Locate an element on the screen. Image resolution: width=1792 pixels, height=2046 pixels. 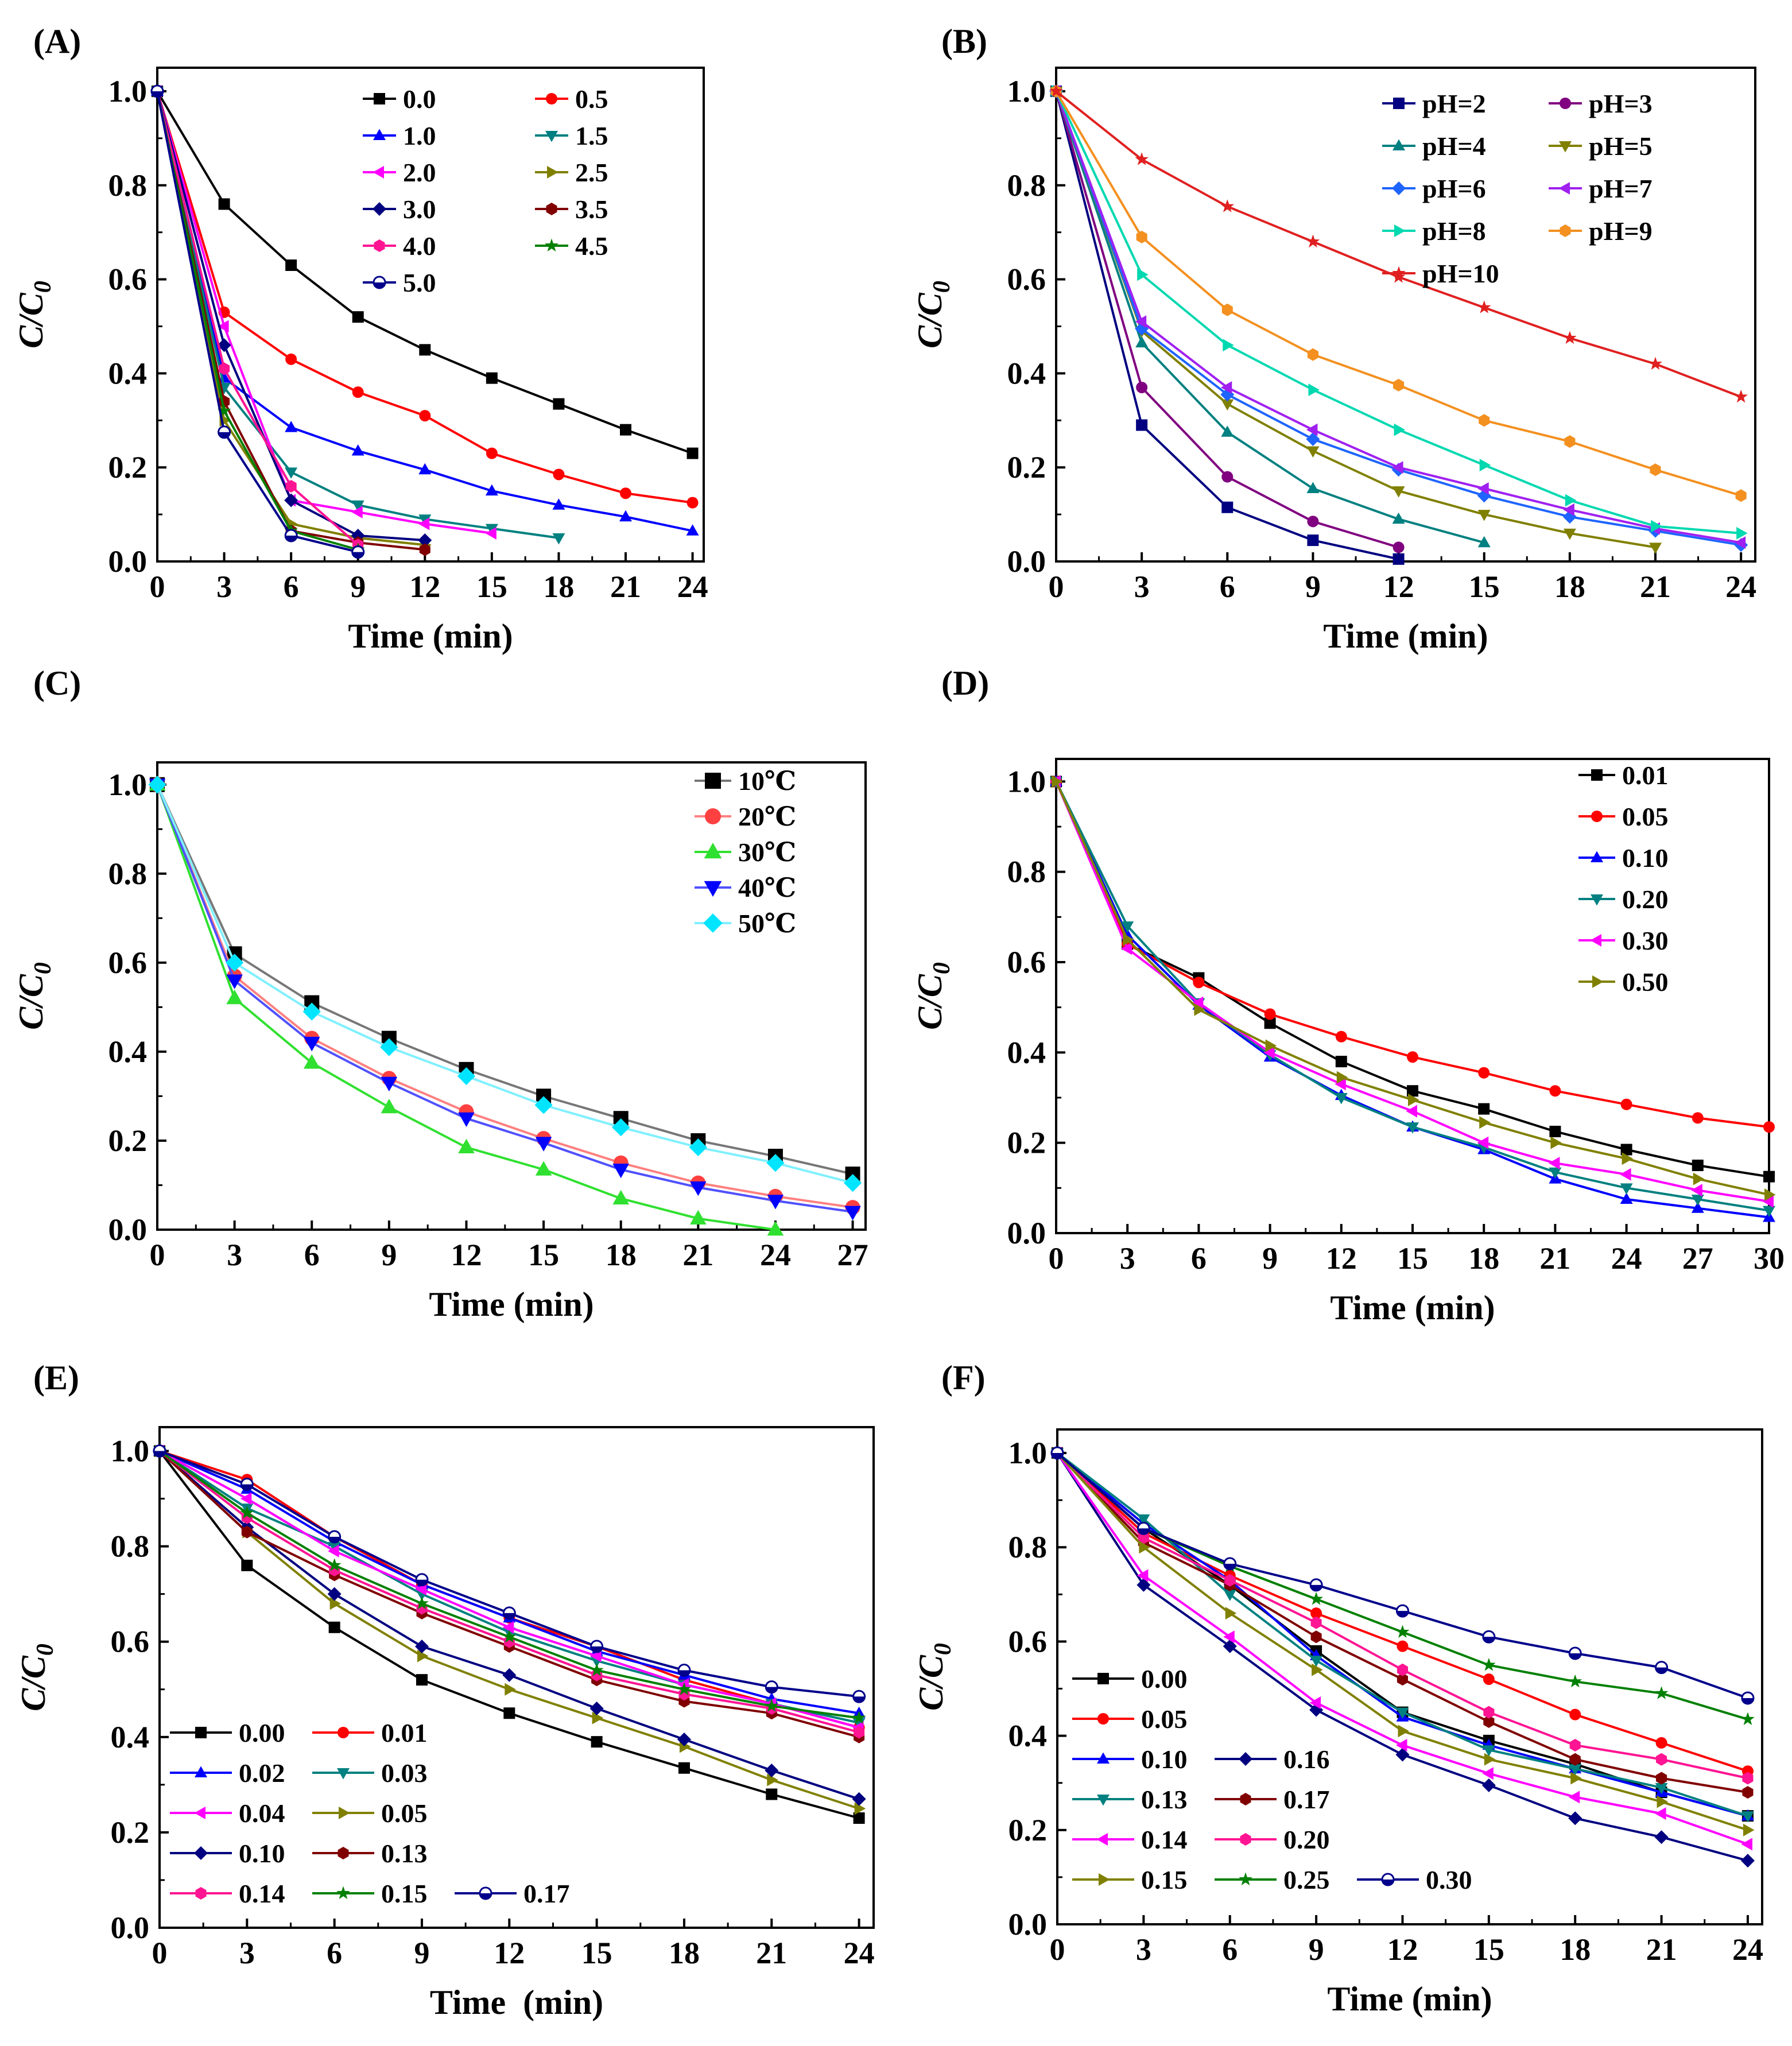
x-axis-title: Time (min) is located at coordinates (430, 636).